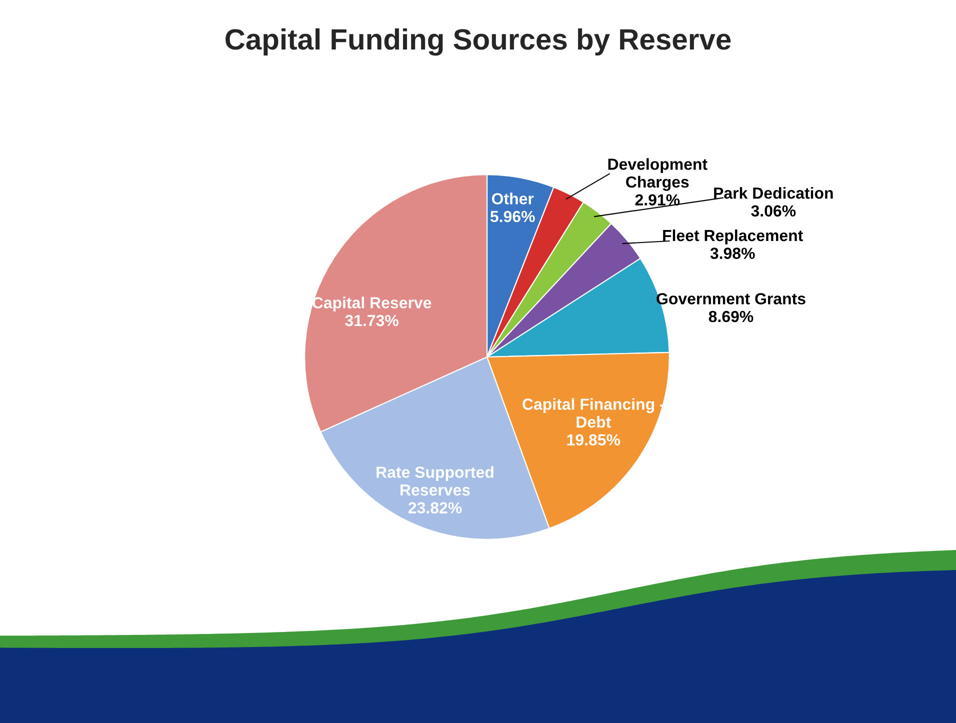 The height and width of the screenshot is (723, 956). Describe the element at coordinates (593, 440) in the screenshot. I see `data-label: 19.85%` at that location.